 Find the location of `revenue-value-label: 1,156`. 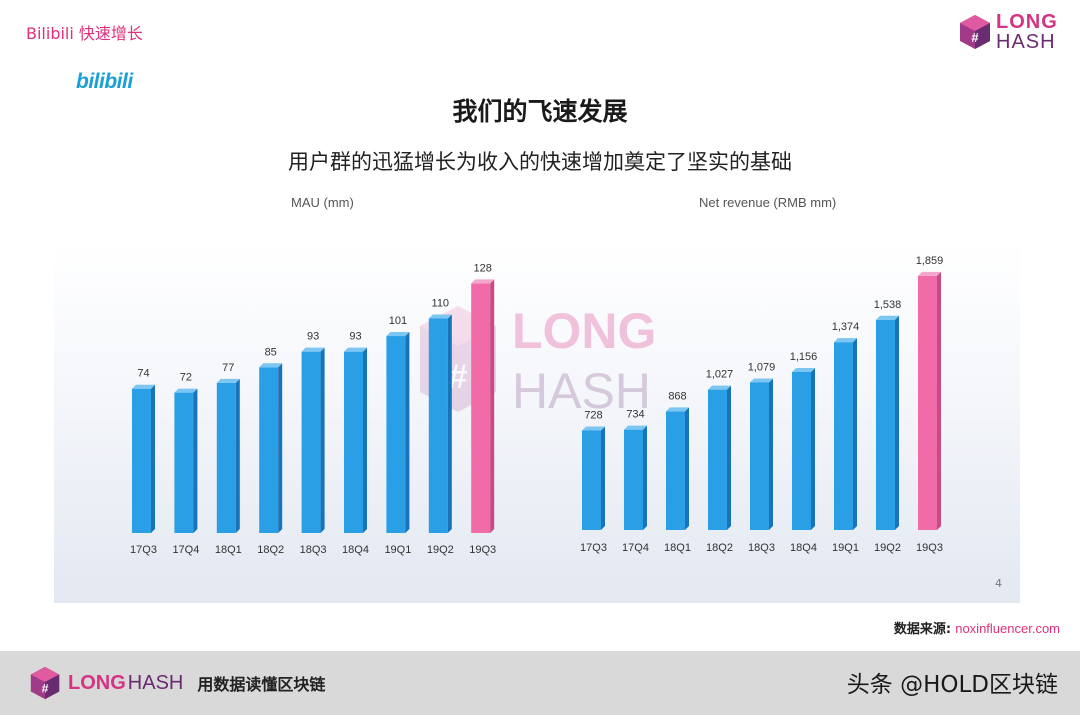

revenue-value-label: 1,156 is located at coordinates (804, 357).